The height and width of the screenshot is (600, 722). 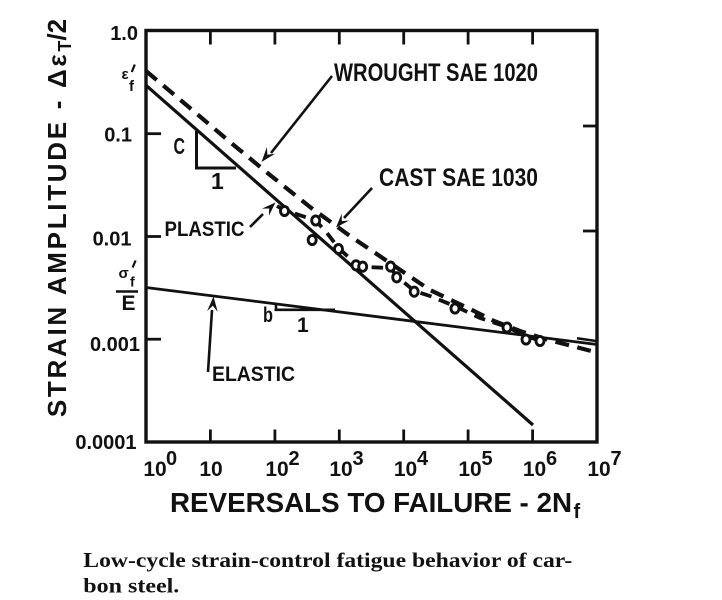 What do you see at coordinates (118, 136) in the screenshot?
I see `svg-text: 0.1` at bounding box center [118, 136].